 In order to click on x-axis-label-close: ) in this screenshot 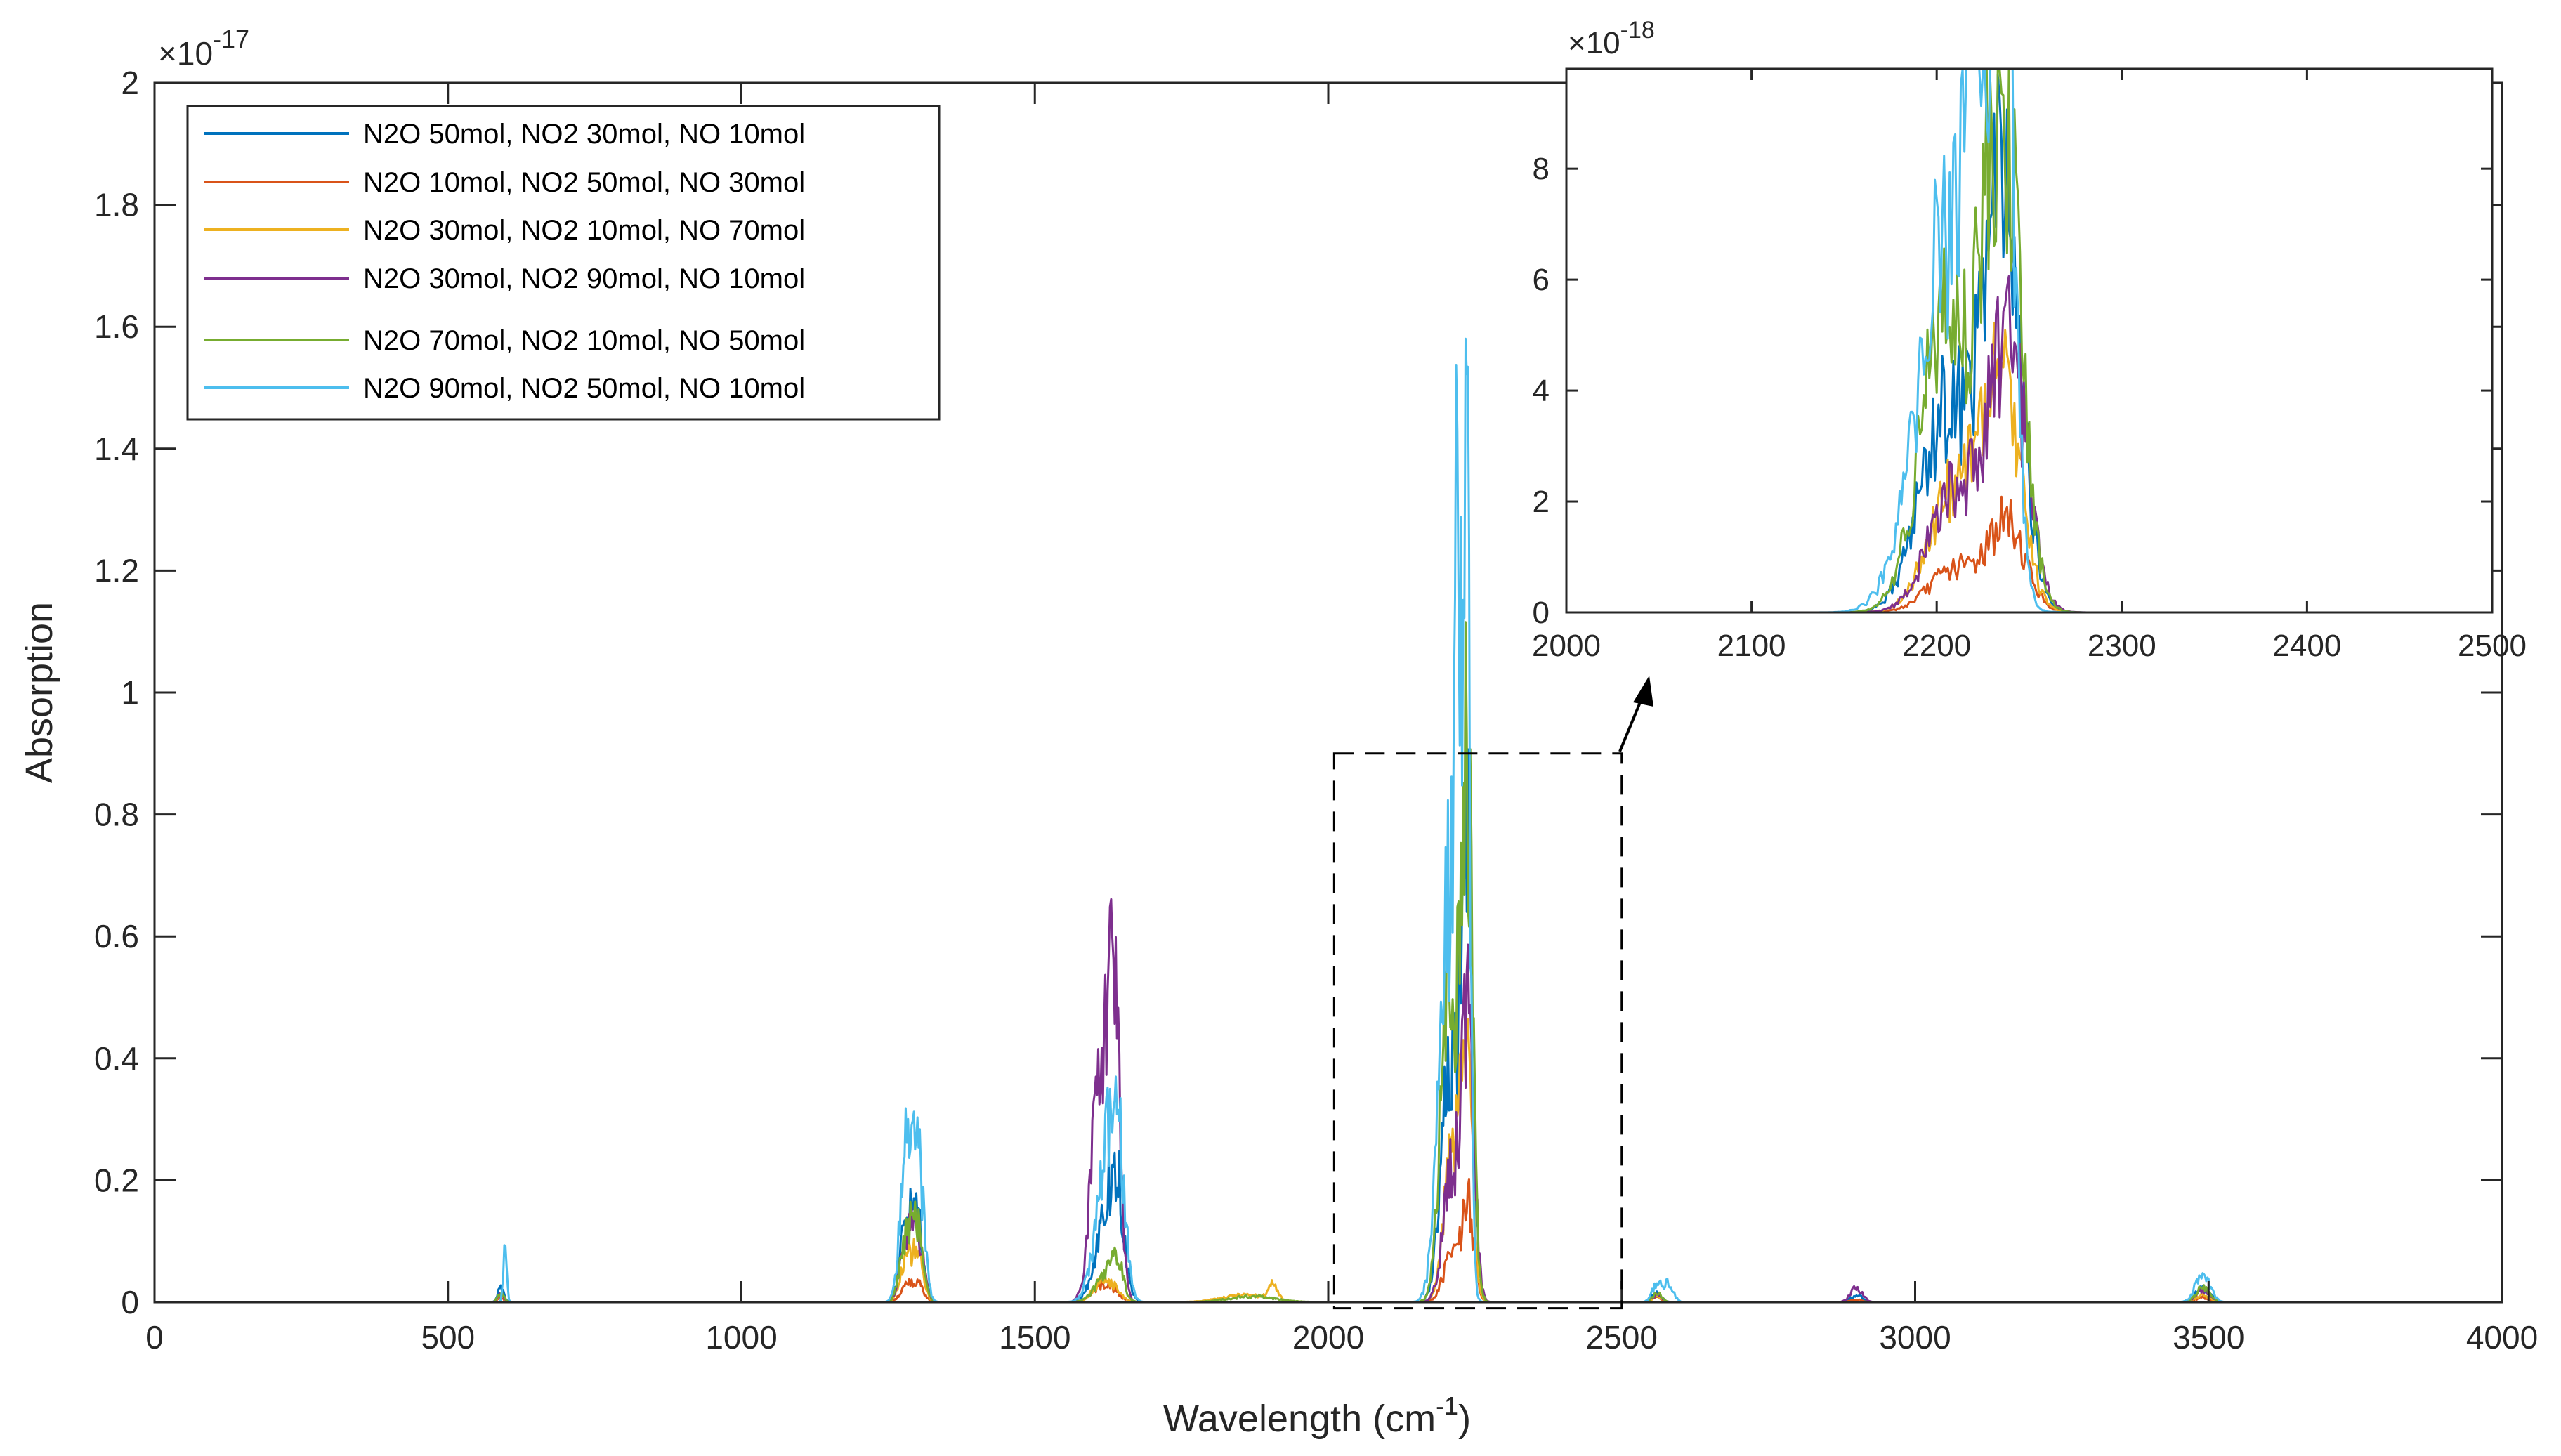, I will do `click(1465, 1419)`.